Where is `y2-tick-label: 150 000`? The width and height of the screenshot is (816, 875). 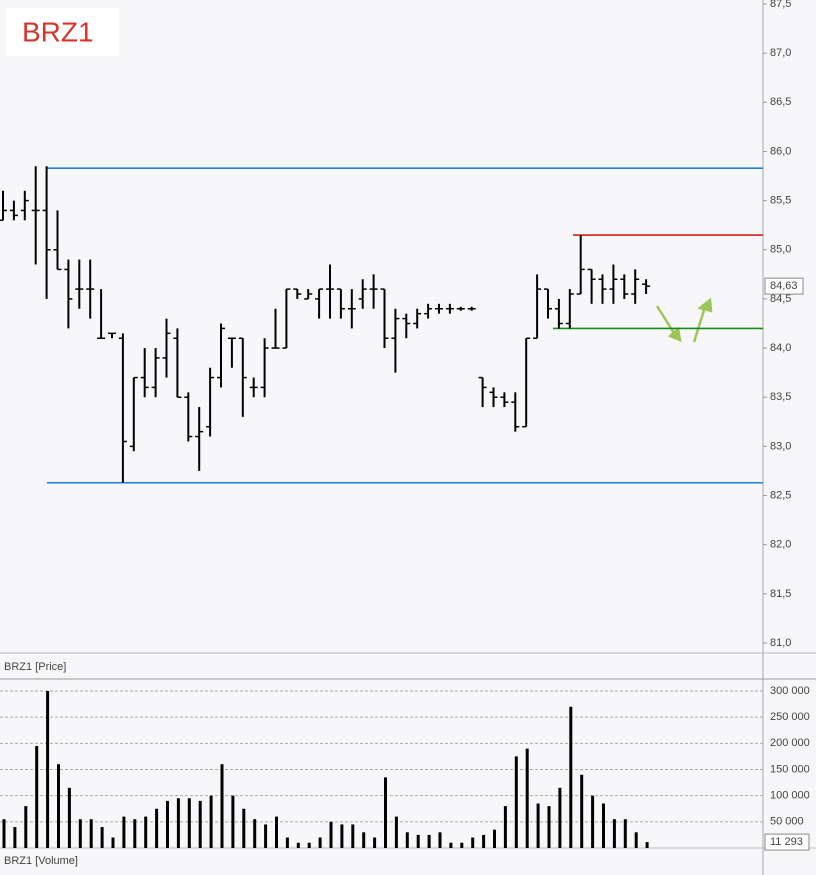 y2-tick-label: 150 000 is located at coordinates (790, 769).